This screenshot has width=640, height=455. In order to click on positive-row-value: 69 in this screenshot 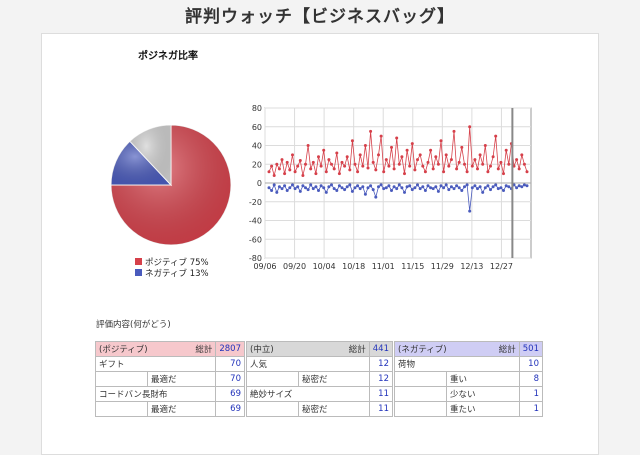, I will do `click(230, 394)`.